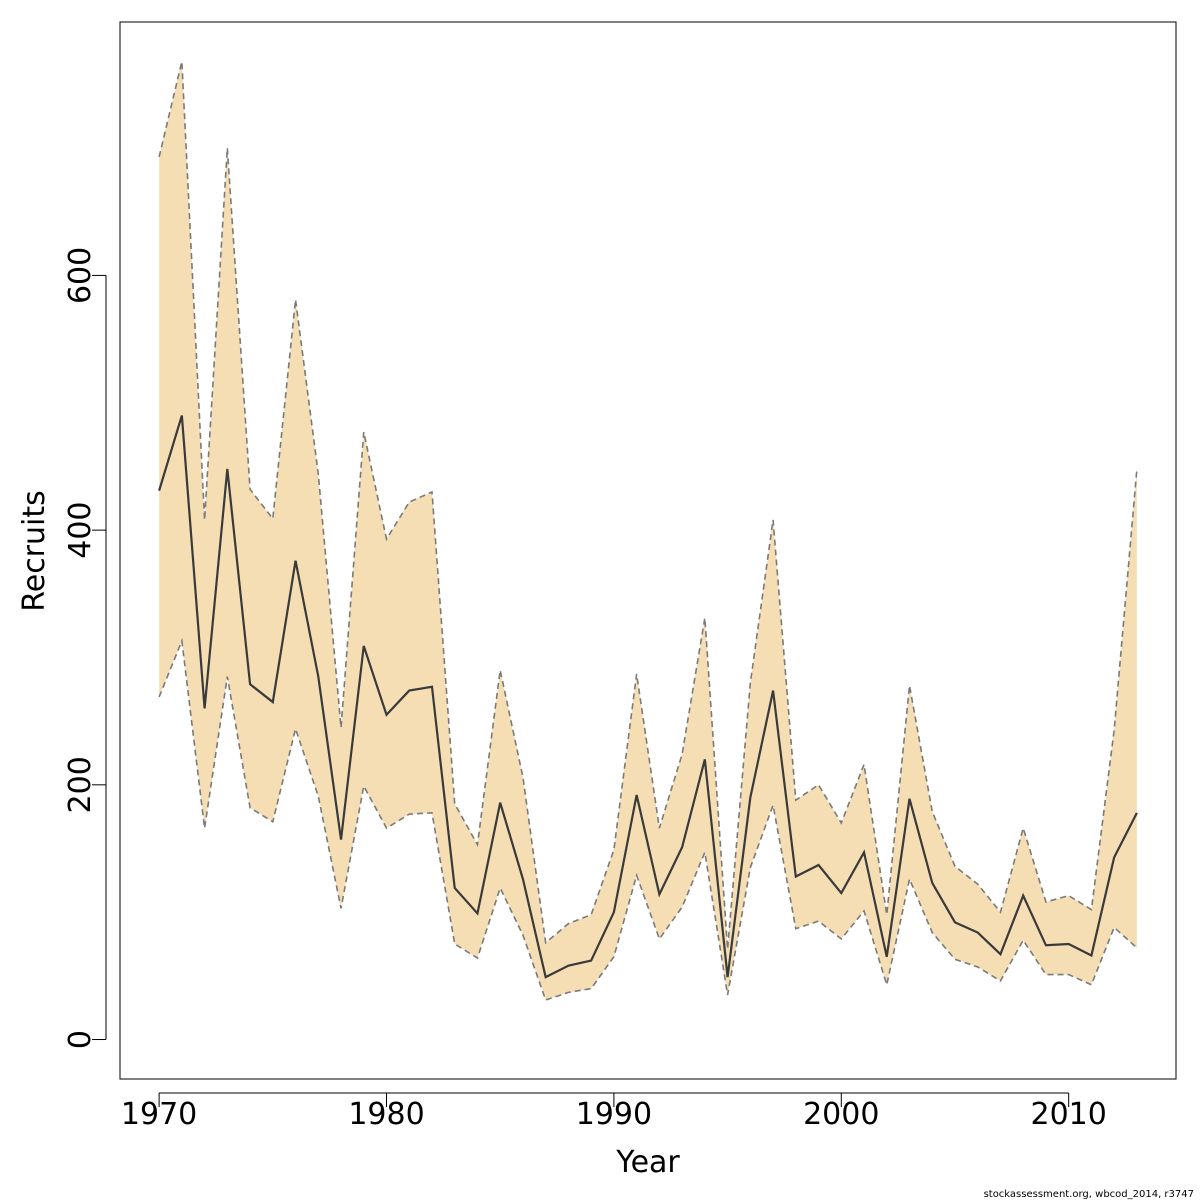 This screenshot has height=1200, width=1200. Describe the element at coordinates (647, 1162) in the screenshot. I see `x-axis-title: Year` at that location.